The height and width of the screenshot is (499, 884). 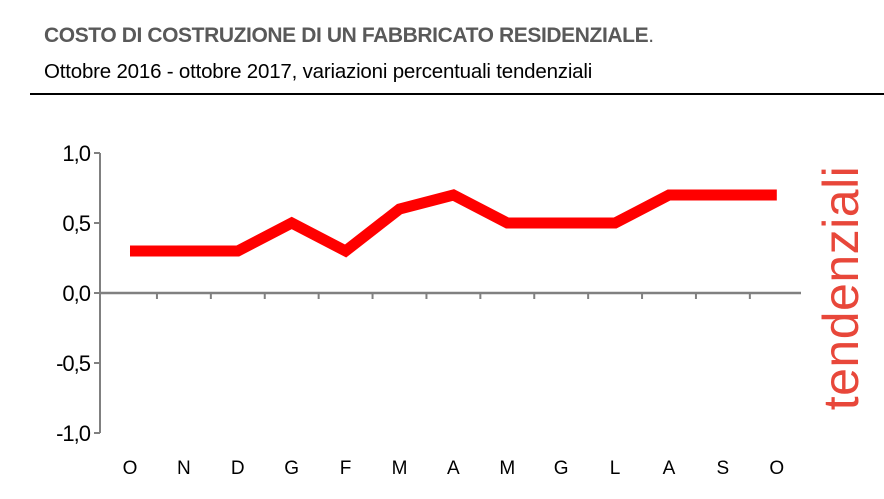 What do you see at coordinates (723, 468) in the screenshot?
I see `x-tick-label: S` at bounding box center [723, 468].